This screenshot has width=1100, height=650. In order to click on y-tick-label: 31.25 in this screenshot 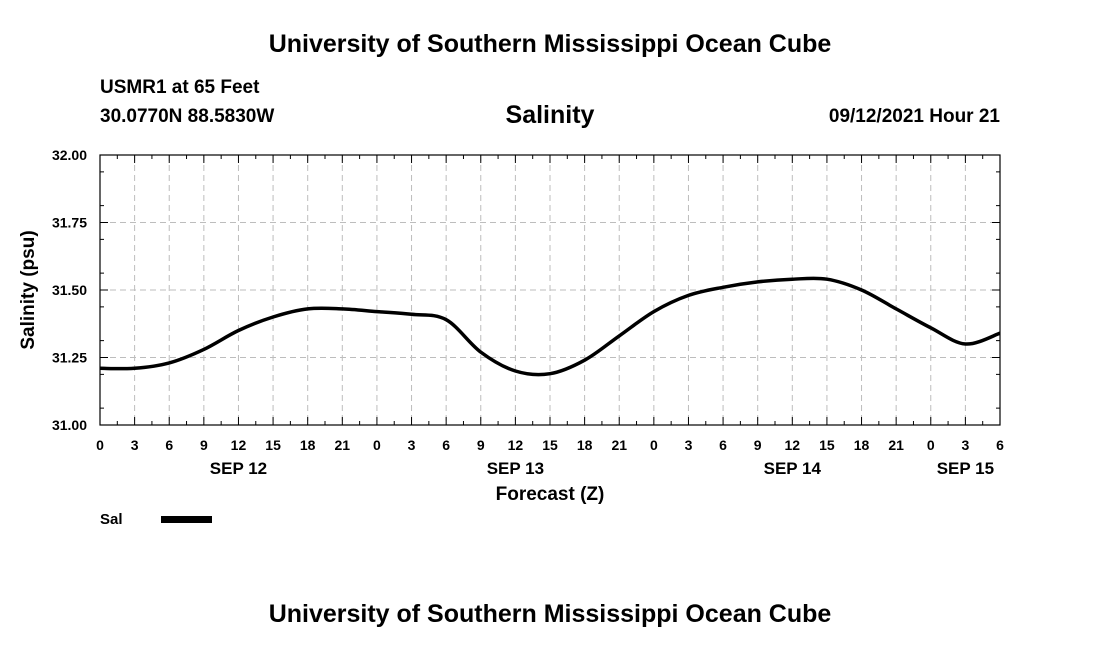, I will do `click(69, 358)`.